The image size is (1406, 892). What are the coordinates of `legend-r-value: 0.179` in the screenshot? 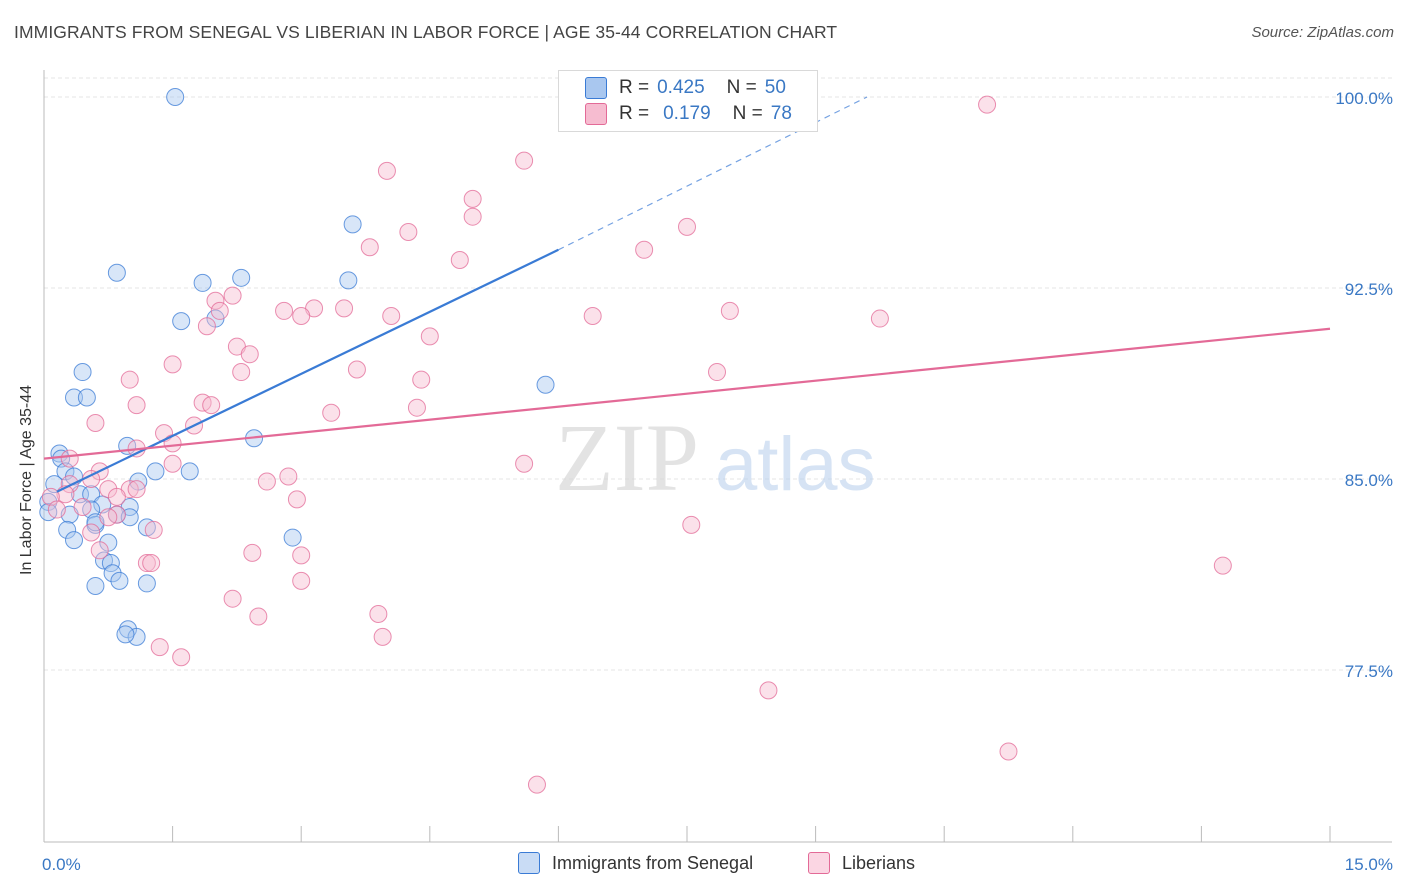 It's located at (687, 113).